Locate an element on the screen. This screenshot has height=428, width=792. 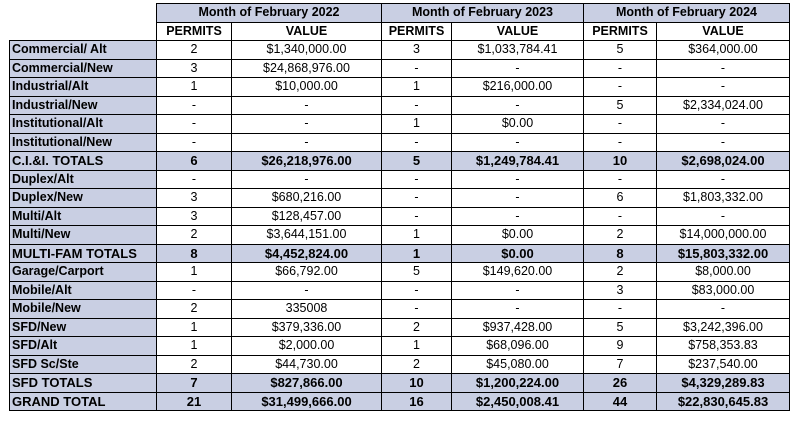
corner-cell is located at coordinates (83, 31).